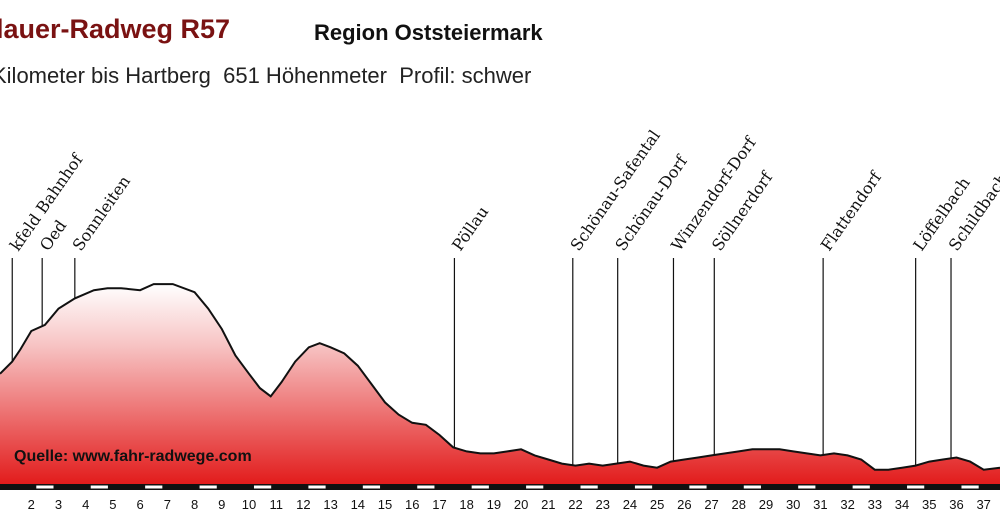 The width and height of the screenshot is (1000, 520). I want to click on km-tick-label: 18, so click(466, 504).